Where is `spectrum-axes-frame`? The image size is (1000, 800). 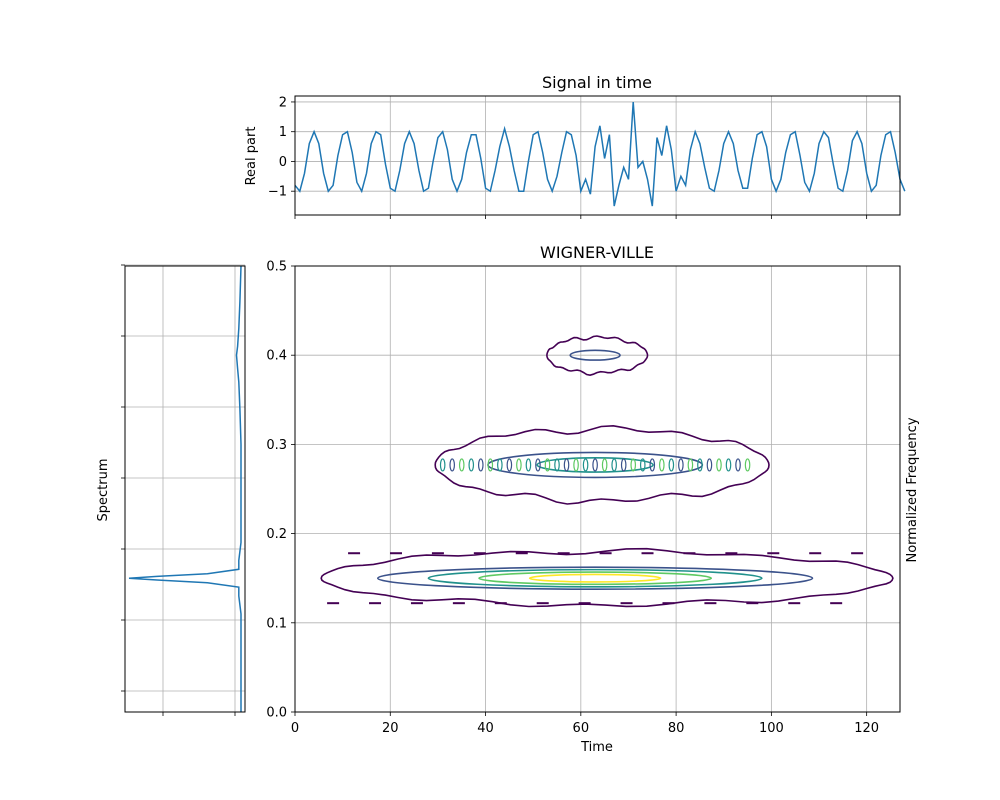 spectrum-axes-frame is located at coordinates (185, 489).